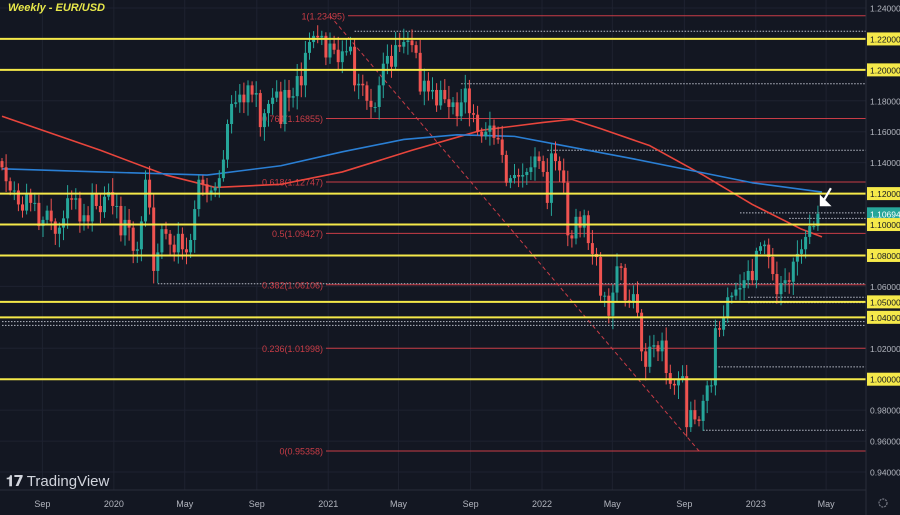  What do you see at coordinates (114, 504) in the screenshot?
I see `time-axis-label: 2020` at bounding box center [114, 504].